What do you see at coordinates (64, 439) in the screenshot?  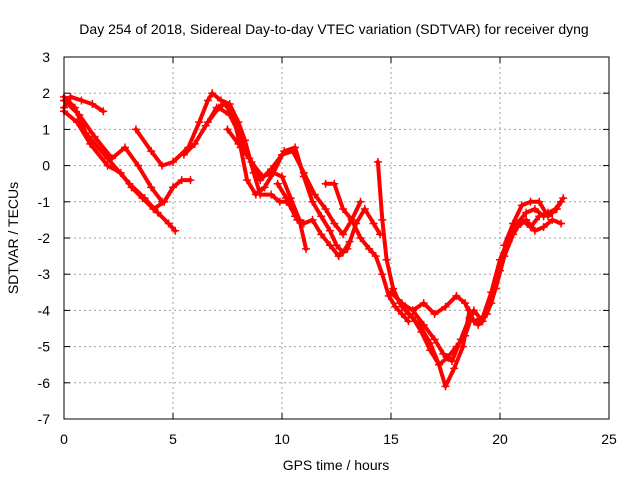 I see `x-tick-label: 0` at bounding box center [64, 439].